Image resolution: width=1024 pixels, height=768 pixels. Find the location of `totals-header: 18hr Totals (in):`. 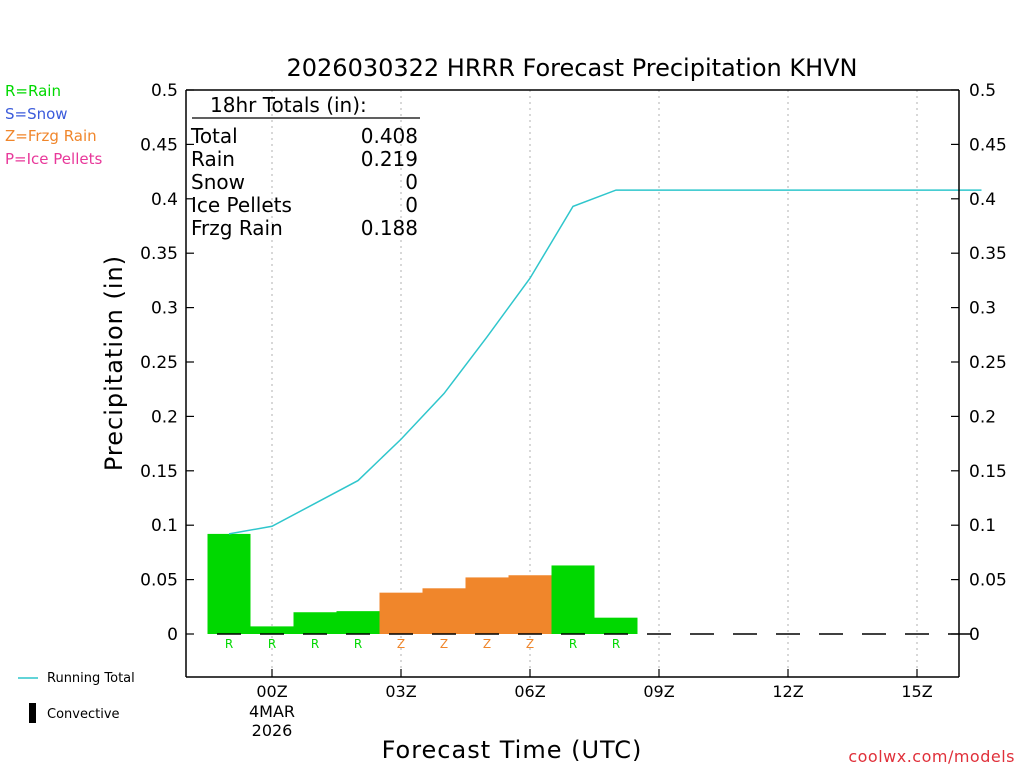

totals-header: 18hr Totals (in): is located at coordinates (288, 105).